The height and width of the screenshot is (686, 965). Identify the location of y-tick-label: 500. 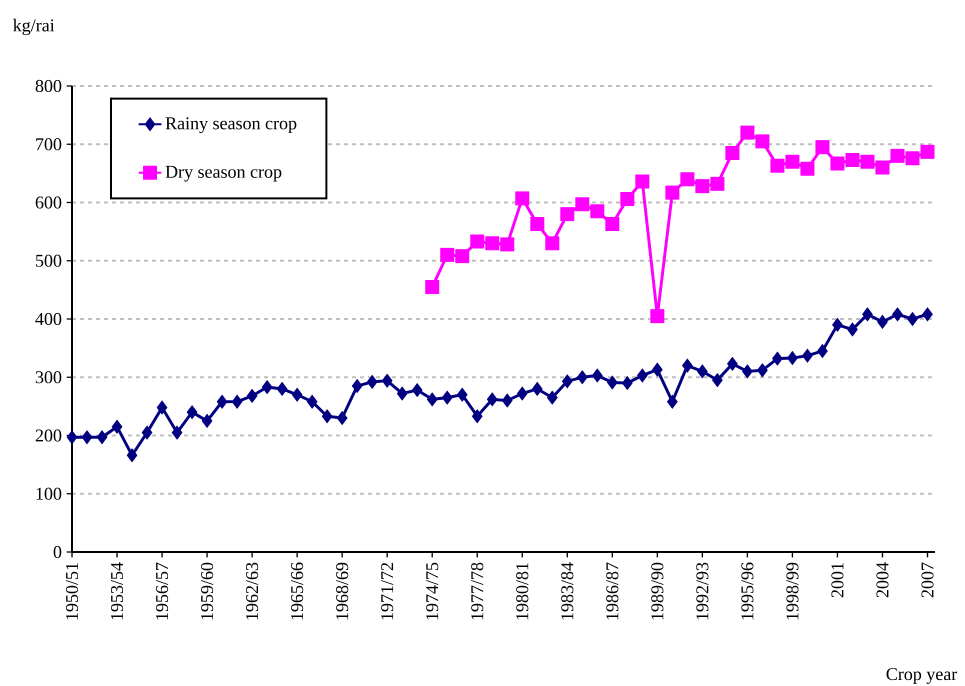
(49, 260).